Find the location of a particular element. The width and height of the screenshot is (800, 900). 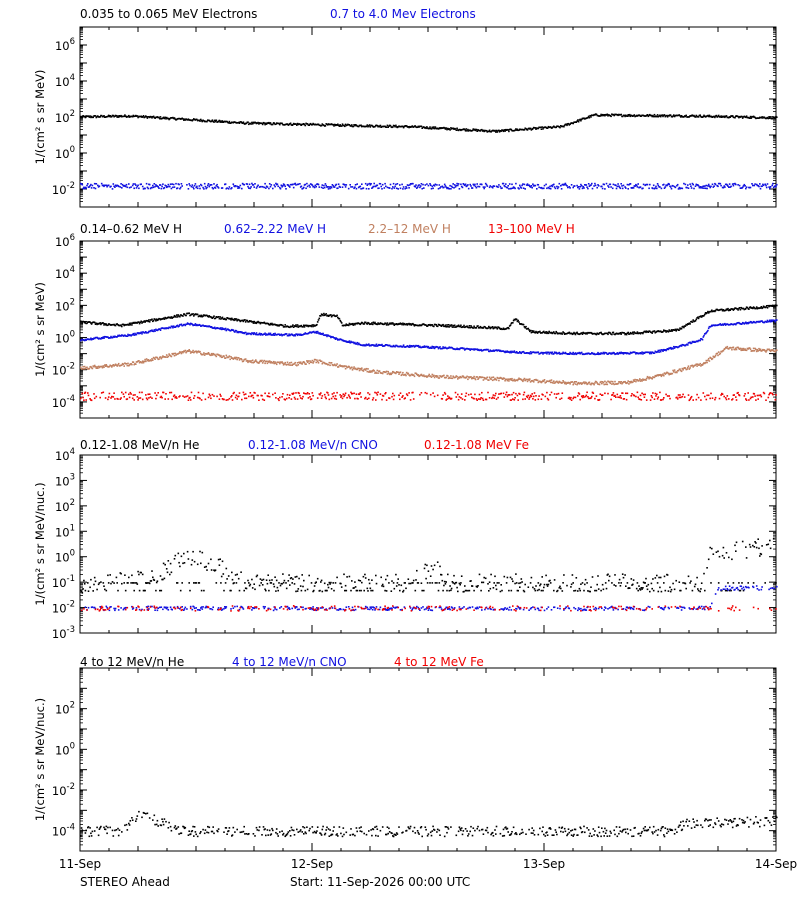

series-points is located at coordinates (429, 123).